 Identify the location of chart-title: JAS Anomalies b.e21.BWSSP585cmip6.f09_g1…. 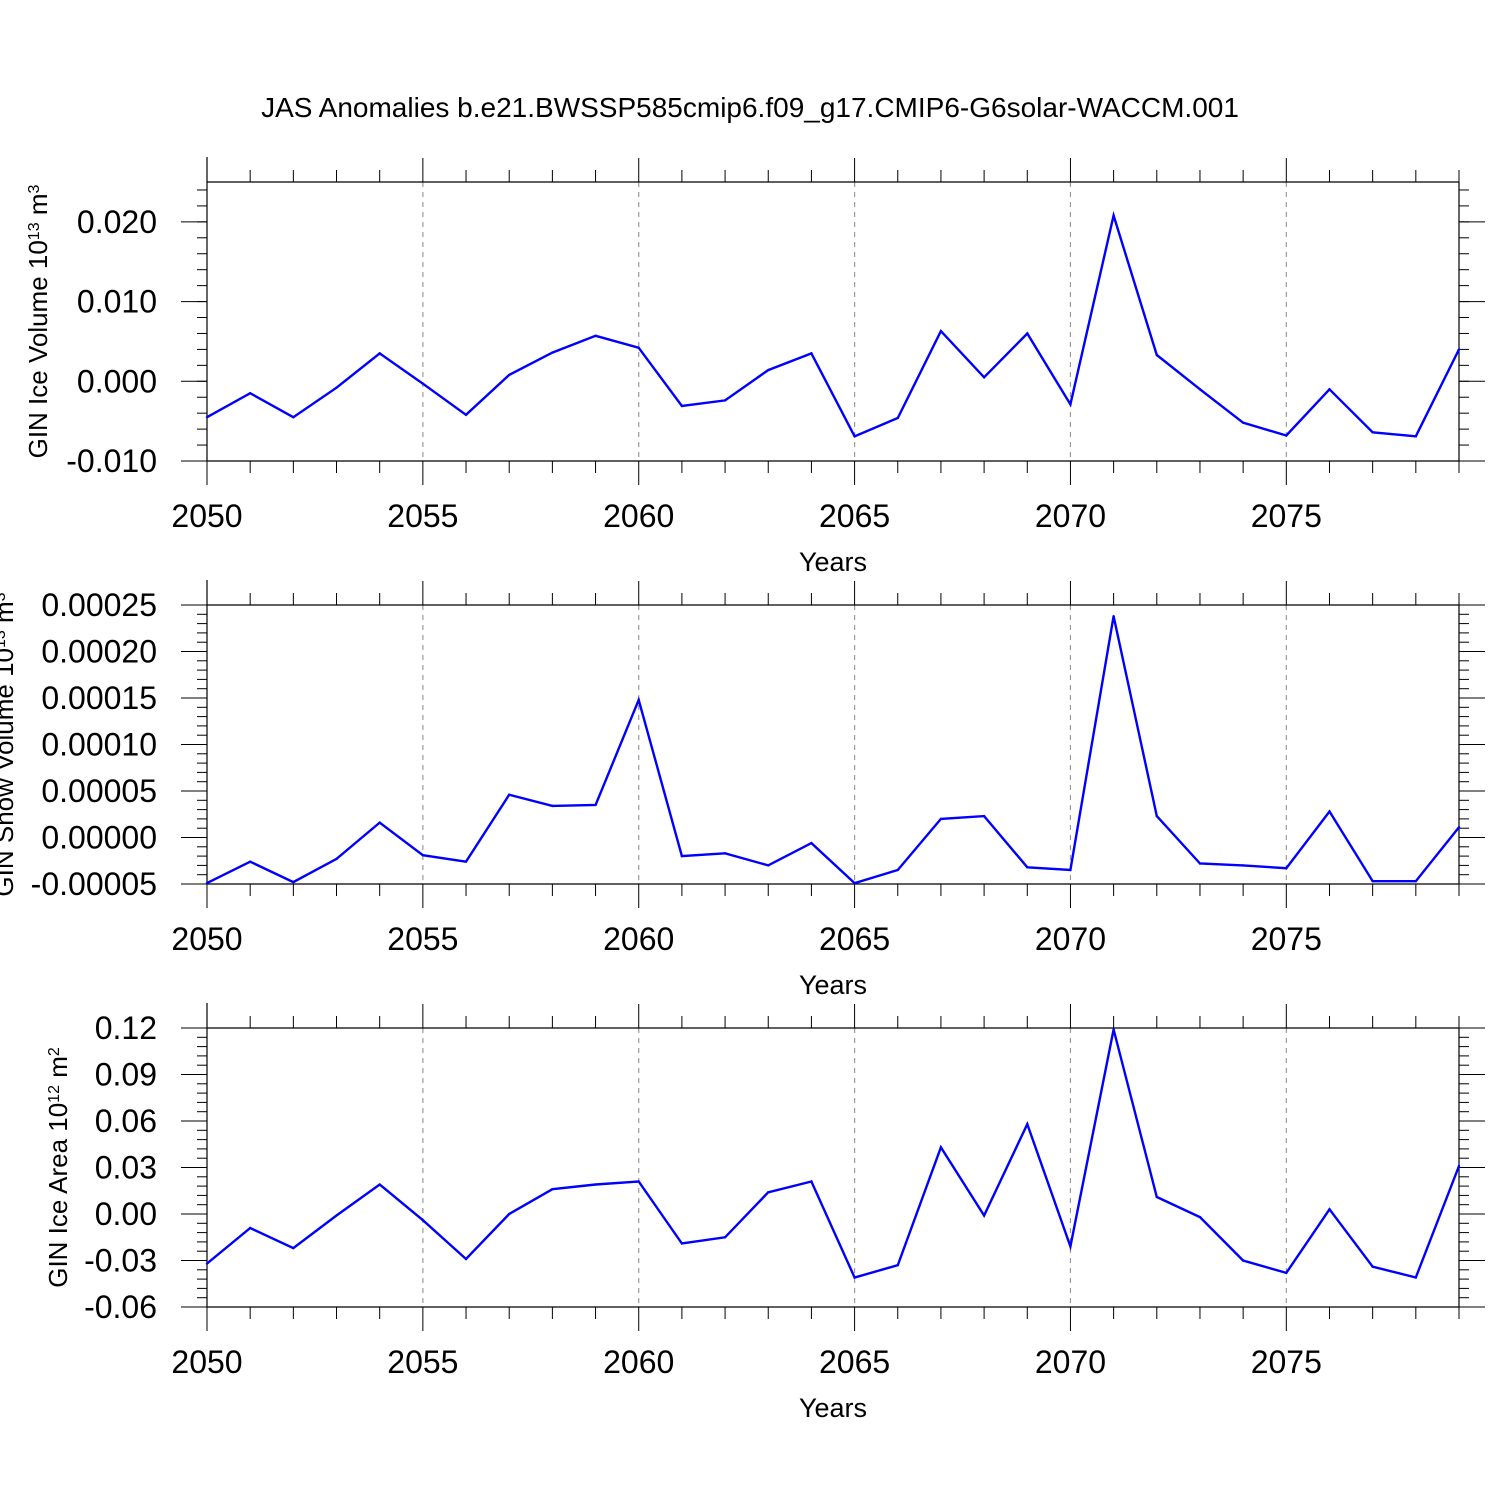
(750, 107).